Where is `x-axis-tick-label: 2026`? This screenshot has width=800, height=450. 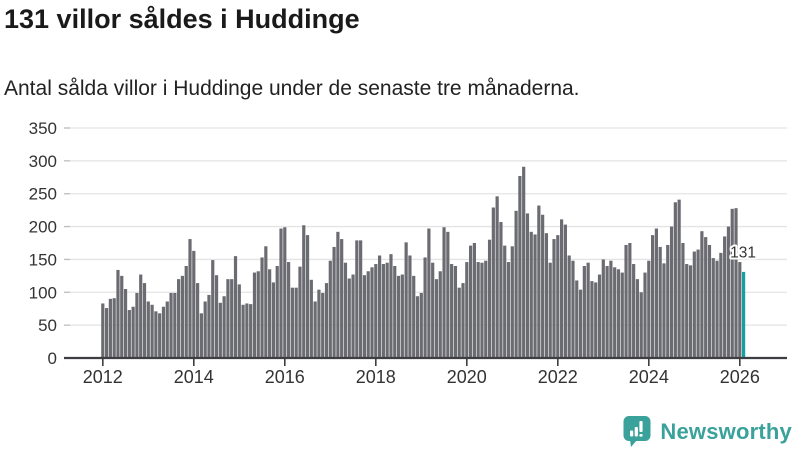
x-axis-tick-label: 2026 is located at coordinates (740, 377).